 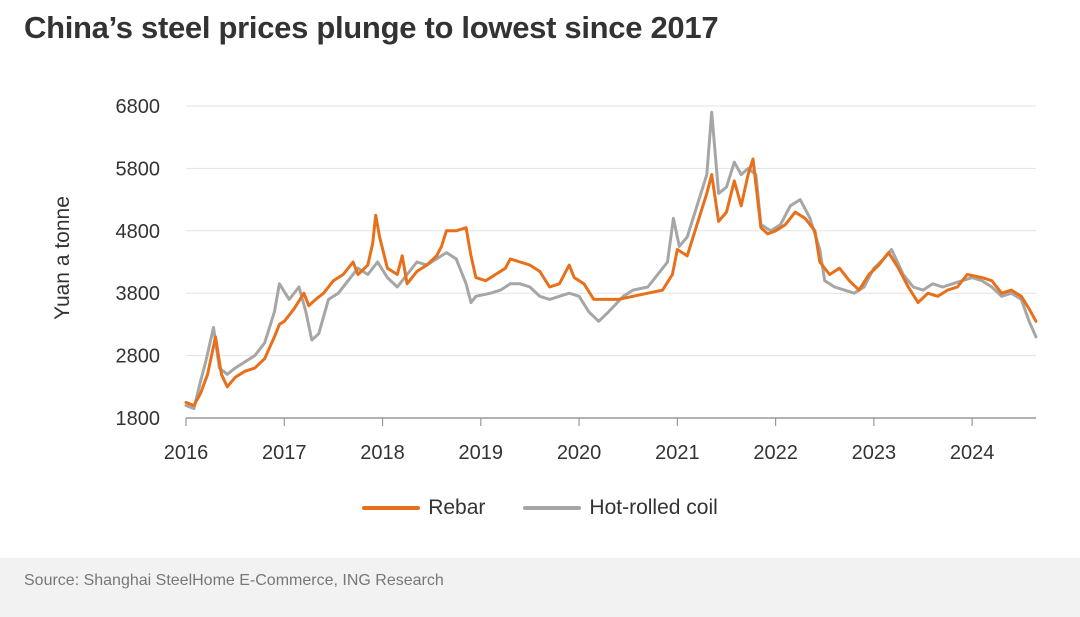 What do you see at coordinates (138, 419) in the screenshot?
I see `y-tick-label: 1800` at bounding box center [138, 419].